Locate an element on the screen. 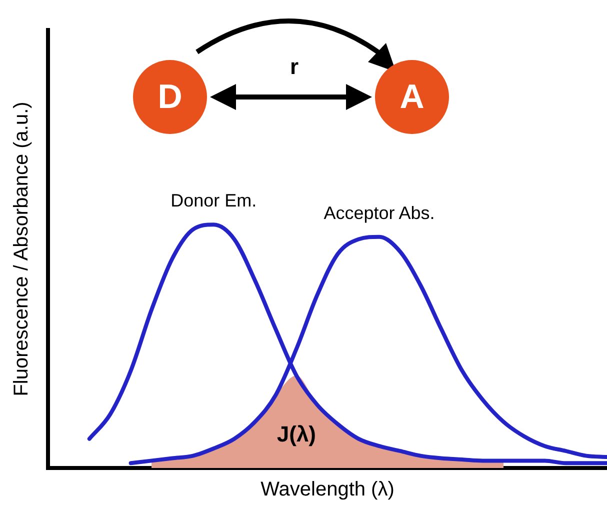 This screenshot has height=514, width=607. series-label: J(λ) is located at coordinates (296, 434).